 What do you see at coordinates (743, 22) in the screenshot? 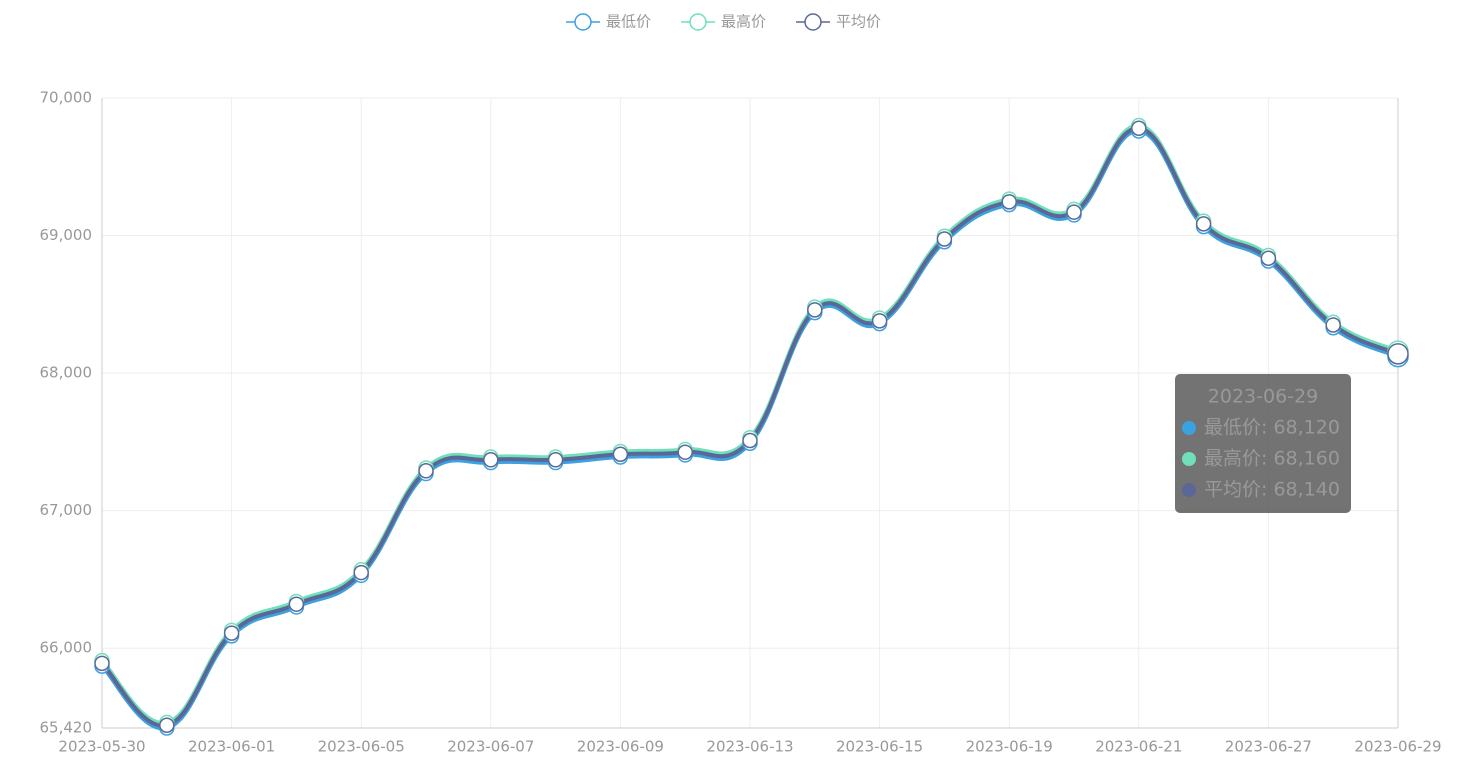
I see `legend-label: 最高价` at bounding box center [743, 22].